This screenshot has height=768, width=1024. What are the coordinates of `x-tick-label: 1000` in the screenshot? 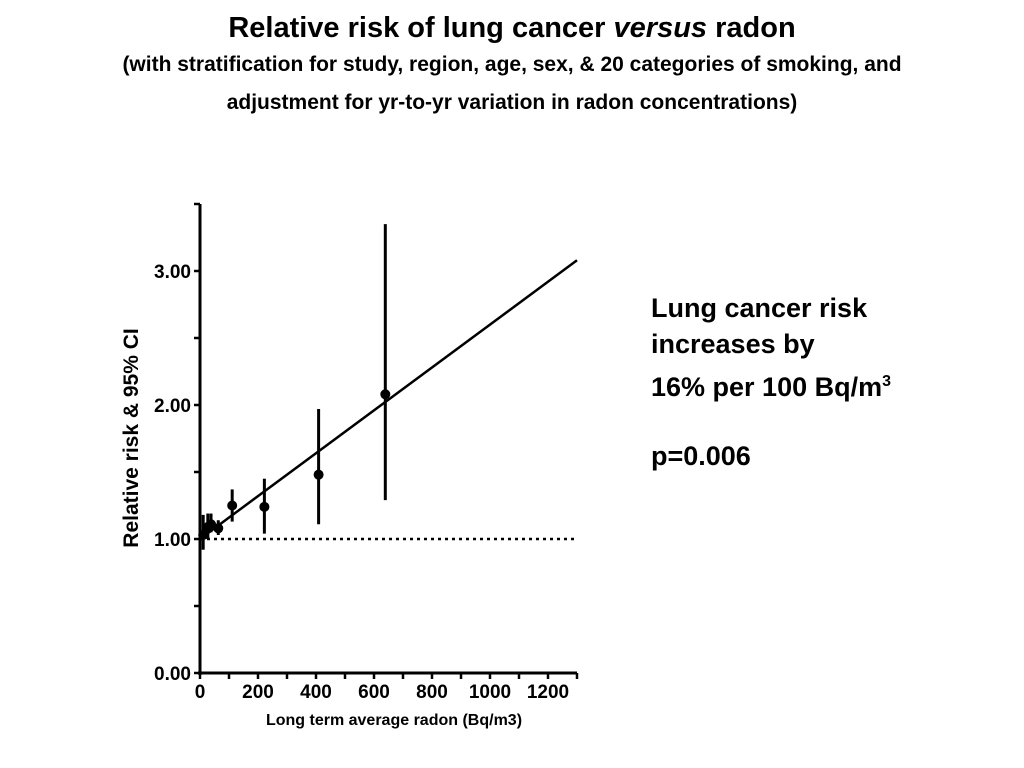 It's located at (490, 692).